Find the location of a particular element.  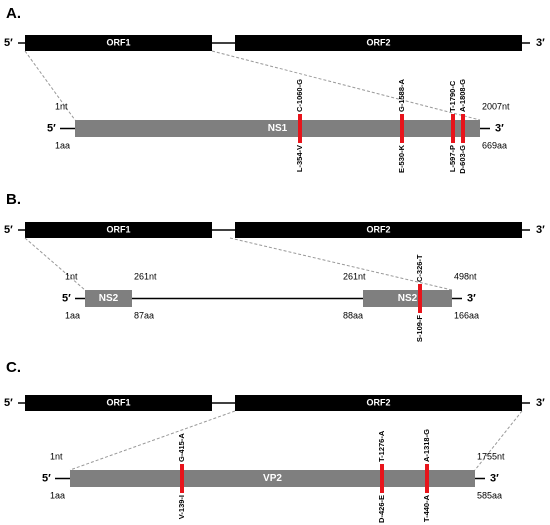

end-nt: 1755nt is located at coordinates (491, 456).